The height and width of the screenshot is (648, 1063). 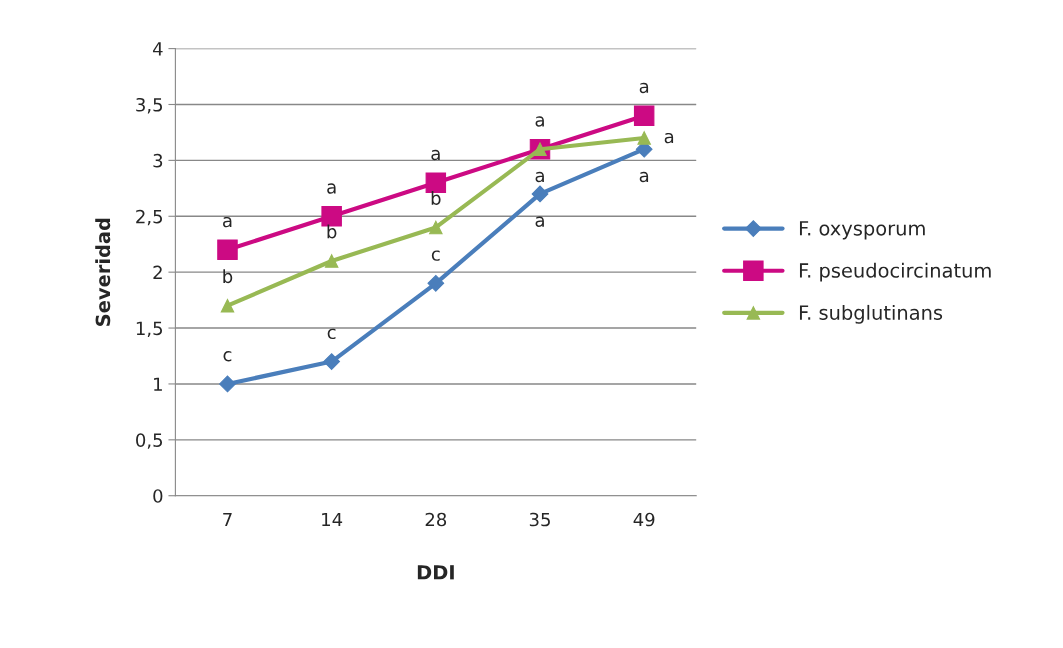 I want to click on y-tick-label: 3,5, so click(x=149, y=105).